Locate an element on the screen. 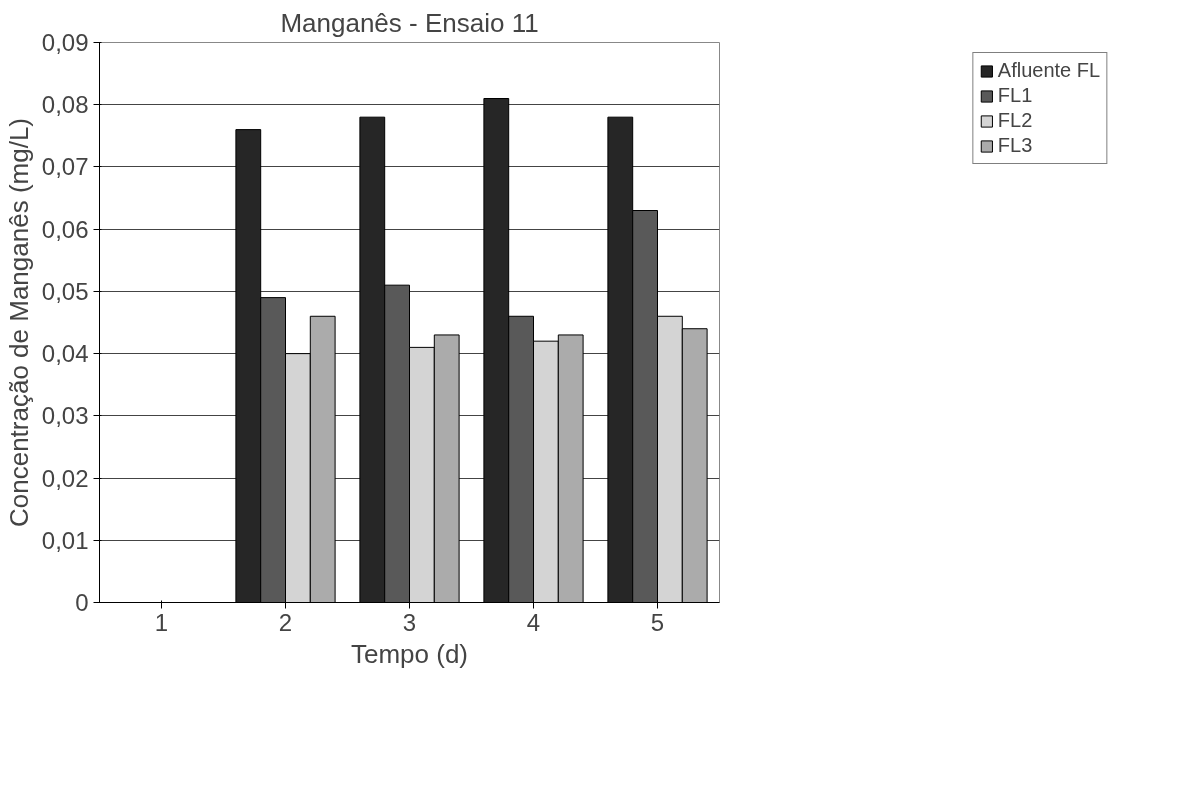 This screenshot has height=809, width=1190. x-tick-label: 2 is located at coordinates (285, 622).